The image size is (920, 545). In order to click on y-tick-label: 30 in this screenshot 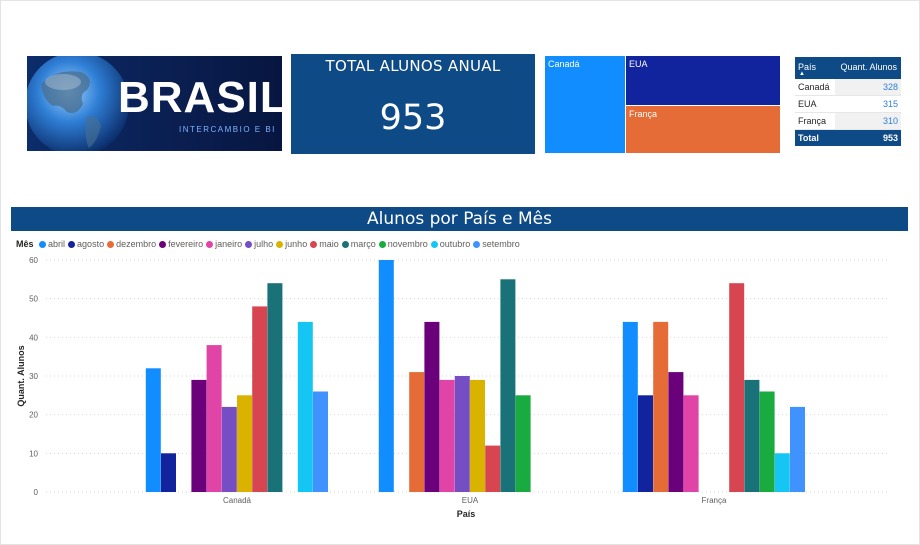, I will do `click(33, 376)`.